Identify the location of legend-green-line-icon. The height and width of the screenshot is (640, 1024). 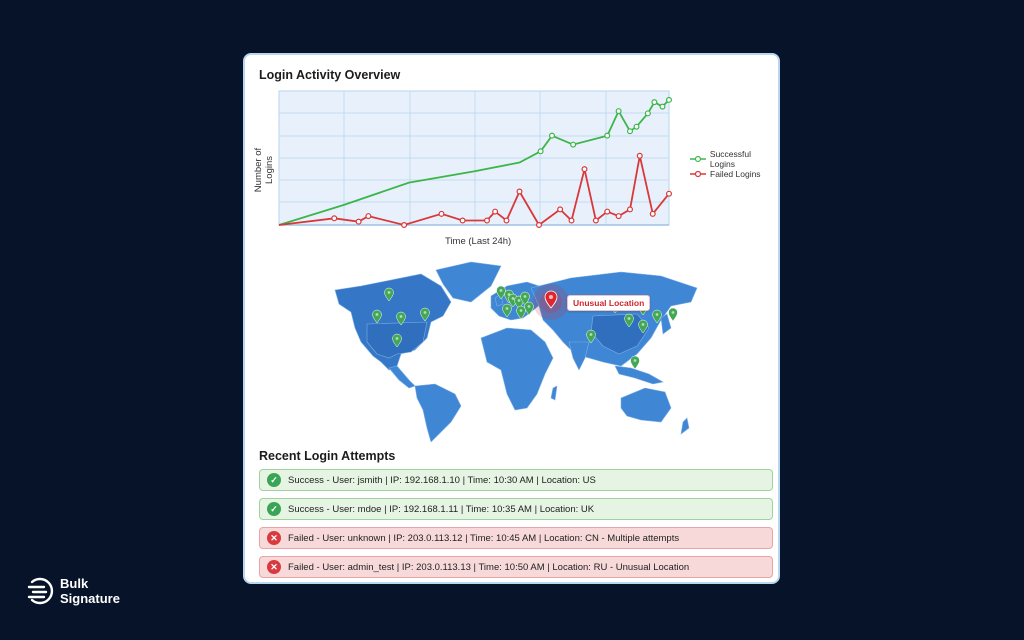
(698, 158).